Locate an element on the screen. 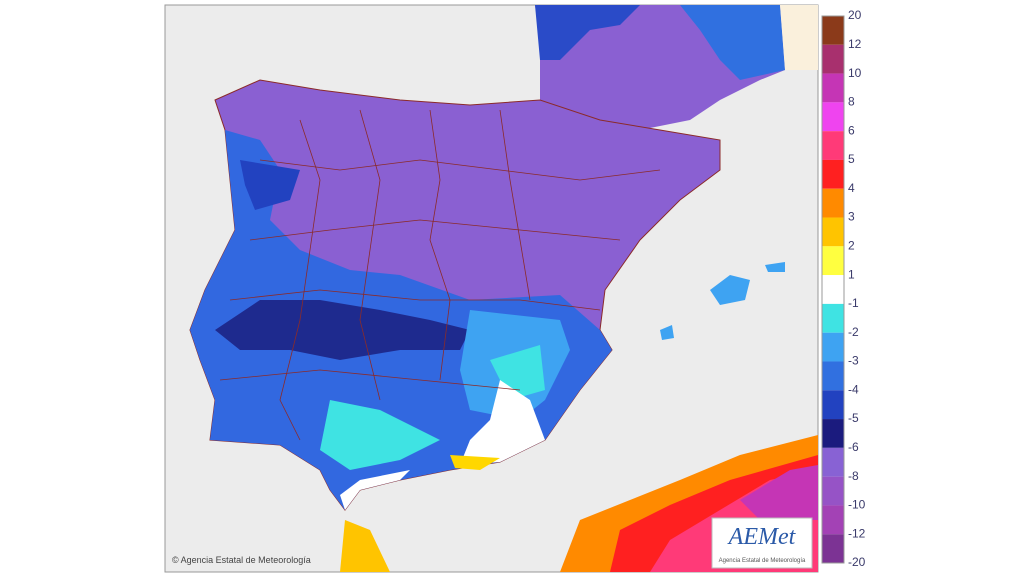 The width and height of the screenshot is (1024, 576). legend-label: -3 is located at coordinates (853, 361).